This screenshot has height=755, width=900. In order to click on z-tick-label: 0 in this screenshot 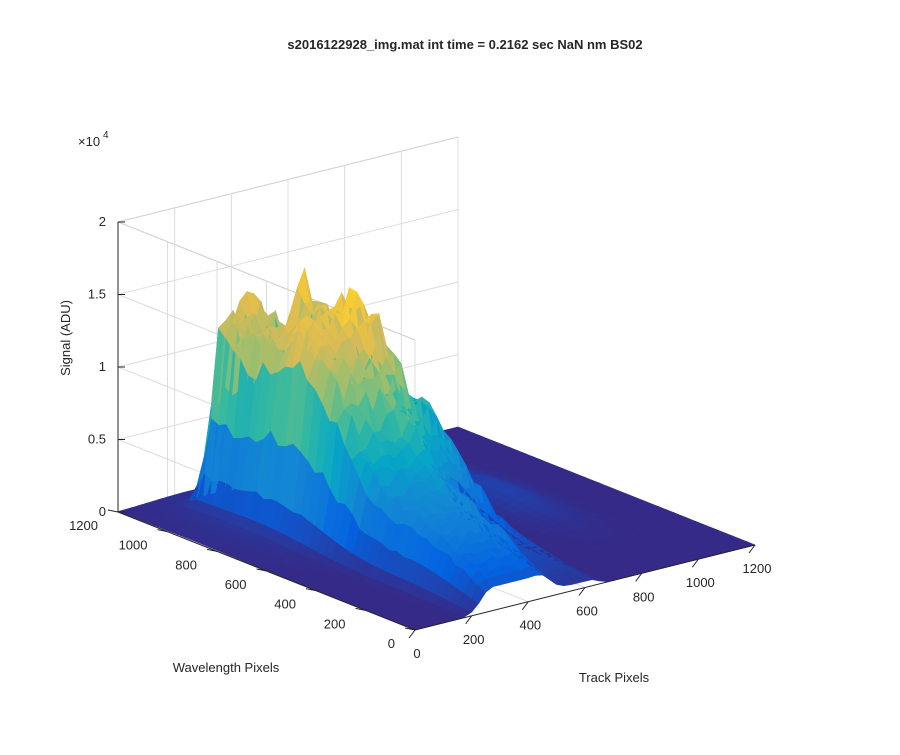, I will do `click(102, 511)`.